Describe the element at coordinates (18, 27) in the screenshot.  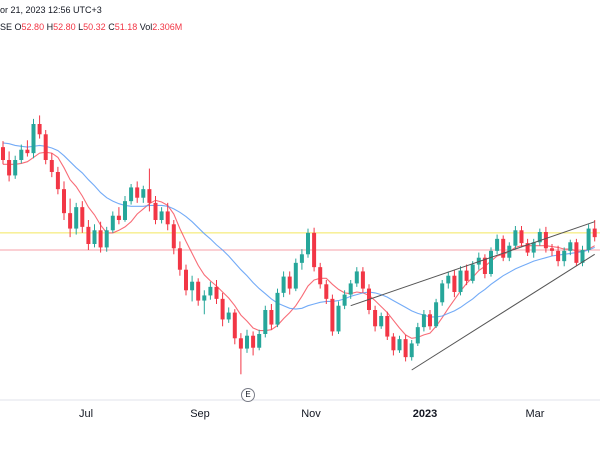
I see `open-label: O` at that location.